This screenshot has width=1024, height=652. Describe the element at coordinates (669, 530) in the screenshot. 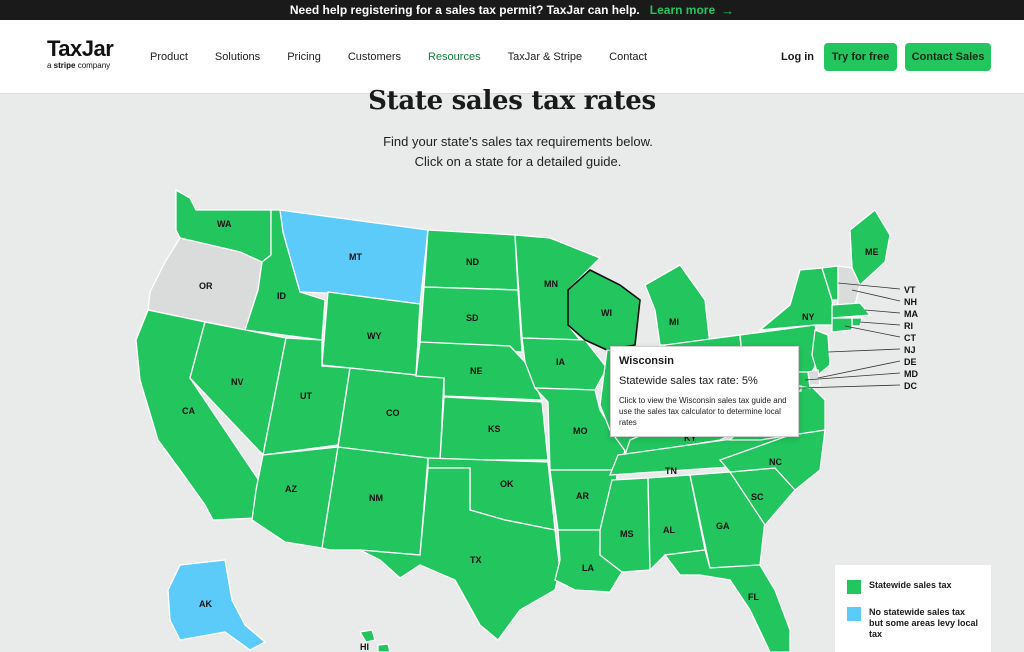

I see `label-al: AL` at that location.